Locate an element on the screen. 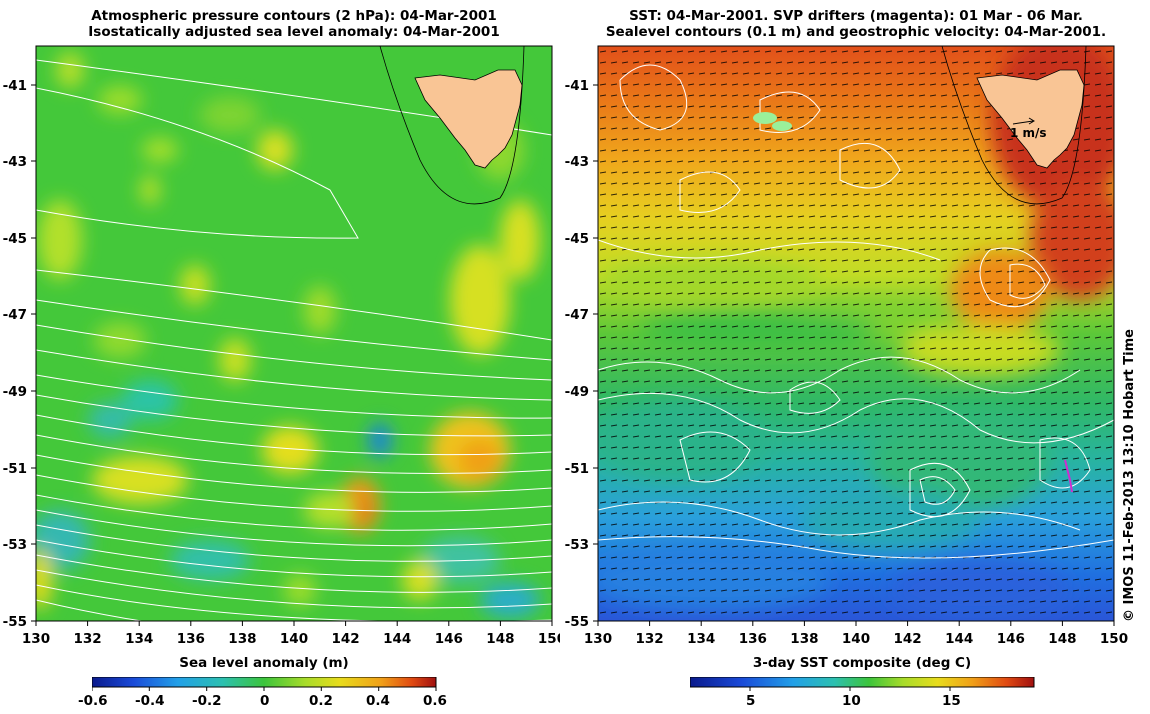  right-lat-tick: -49 is located at coordinates (577, 392).